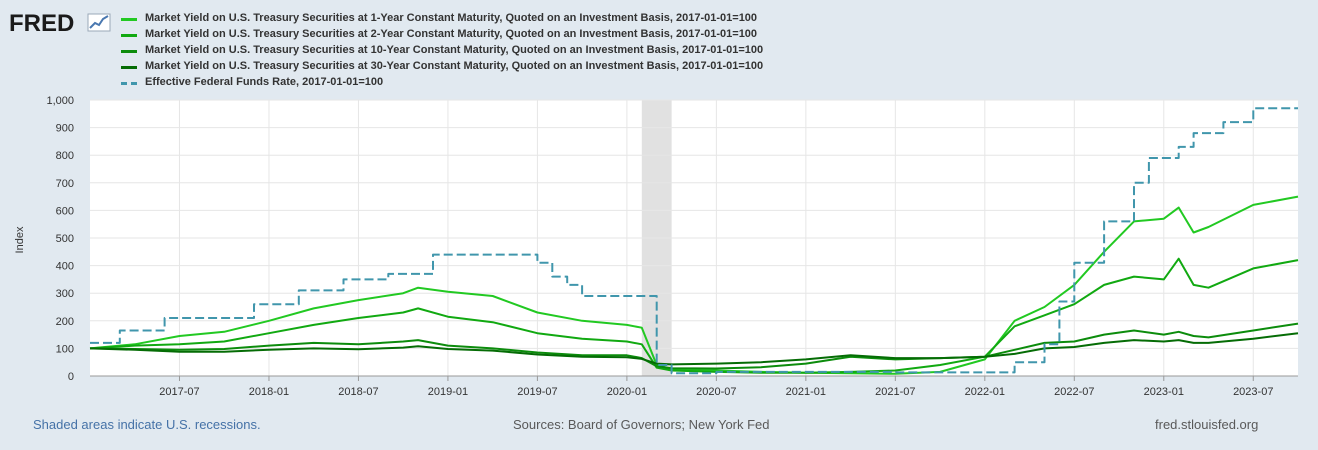 This screenshot has height=450, width=1318. Describe the element at coordinates (99, 22) in the screenshot. I see `trend-line-chart-icon` at that location.